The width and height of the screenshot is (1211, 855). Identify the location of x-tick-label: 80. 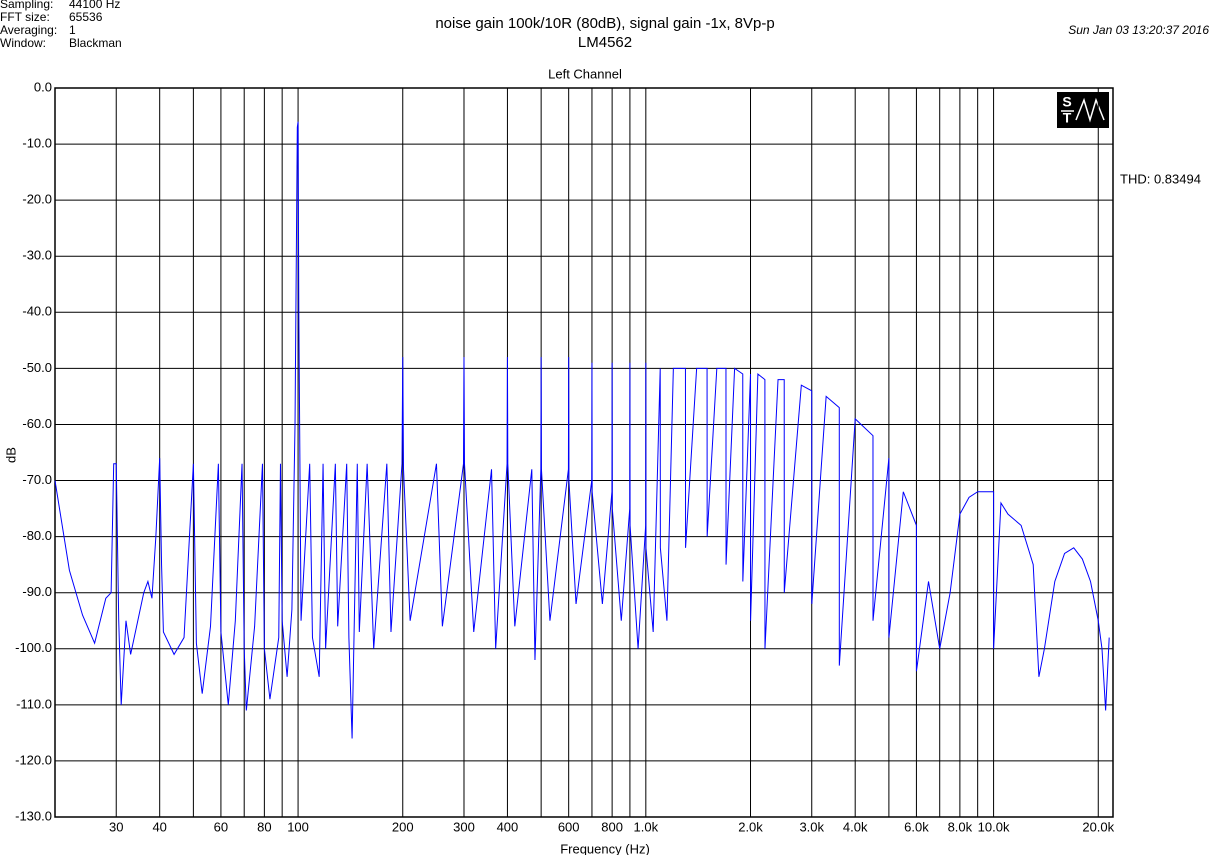
(264, 826).